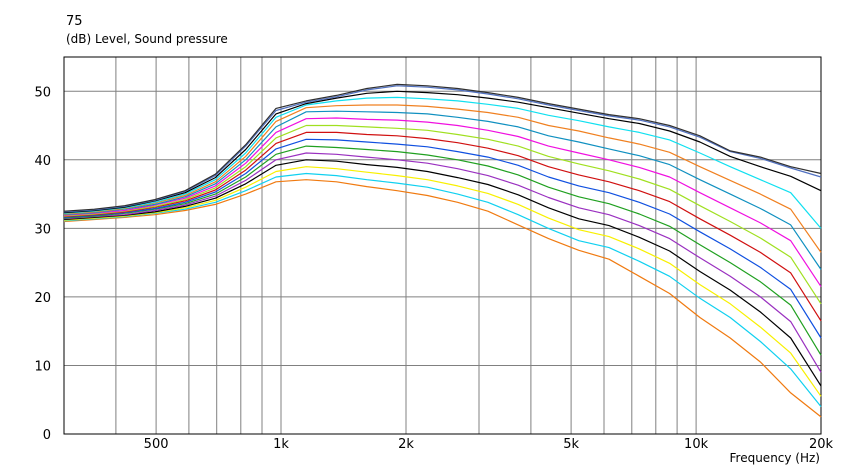 Image resolution: width=844 pixels, height=469 pixels. What do you see at coordinates (42, 298) in the screenshot?
I see `y-tick-label: 20` at bounding box center [42, 298].